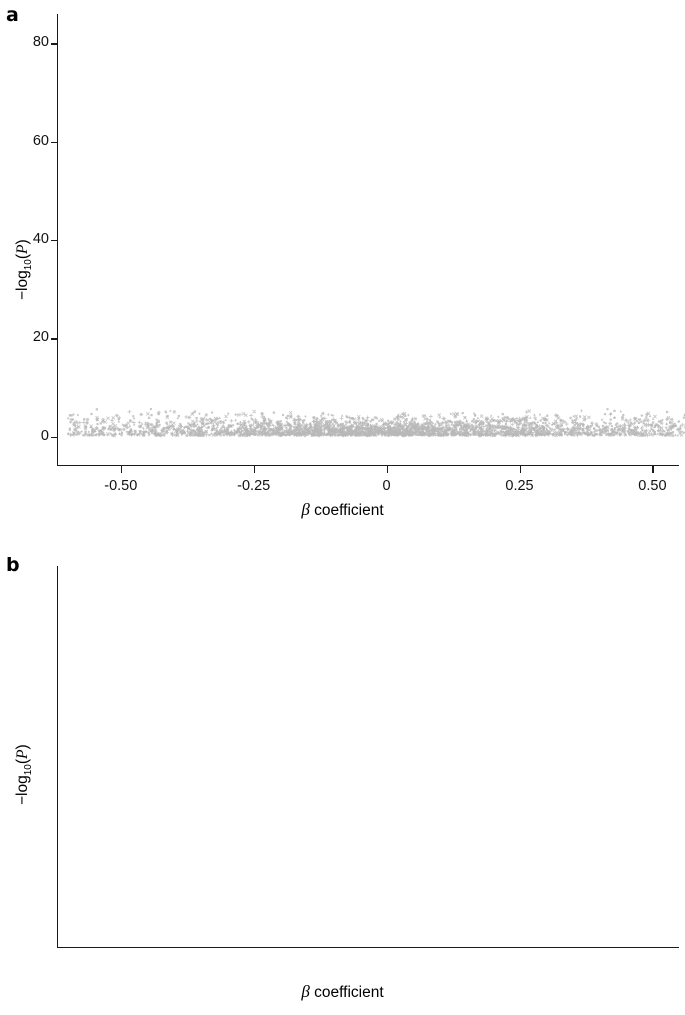 The width and height of the screenshot is (685, 1015). I want to click on y-tick-label: 60, so click(40, 140).